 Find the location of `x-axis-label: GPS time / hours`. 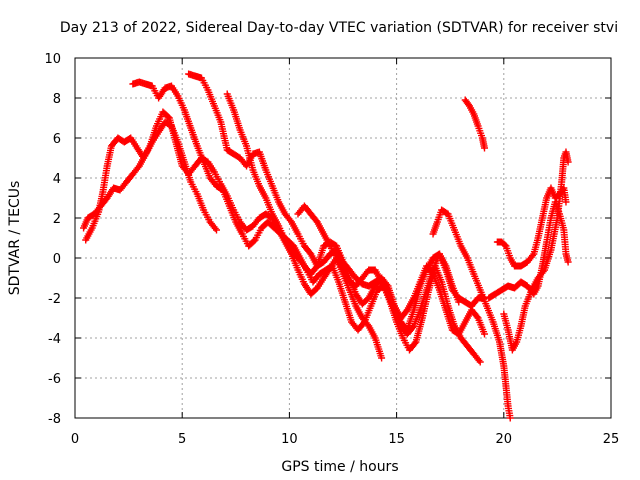

x-axis-label: GPS time / hours is located at coordinates (339, 467).